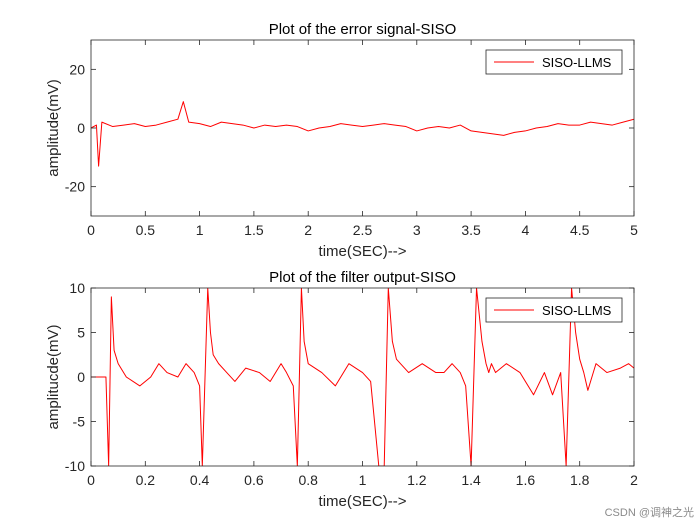 The width and height of the screenshot is (700, 525). Describe the element at coordinates (81, 128) in the screenshot. I see `y-tick-label-1-1: 0` at that location.